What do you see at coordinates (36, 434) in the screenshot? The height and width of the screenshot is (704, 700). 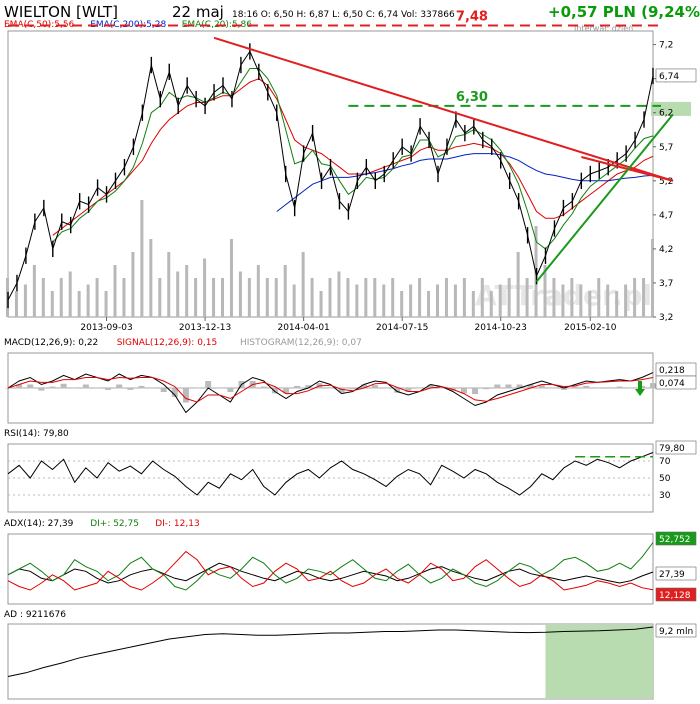 I see `legend-entry: RSI(14): 79,80` at bounding box center [36, 434].